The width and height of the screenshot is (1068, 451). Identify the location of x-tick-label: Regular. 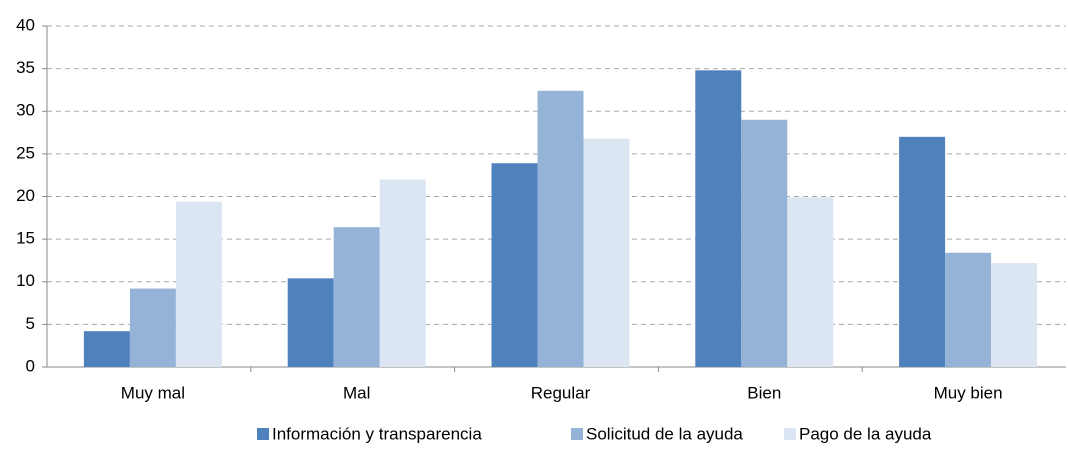
(561, 392).